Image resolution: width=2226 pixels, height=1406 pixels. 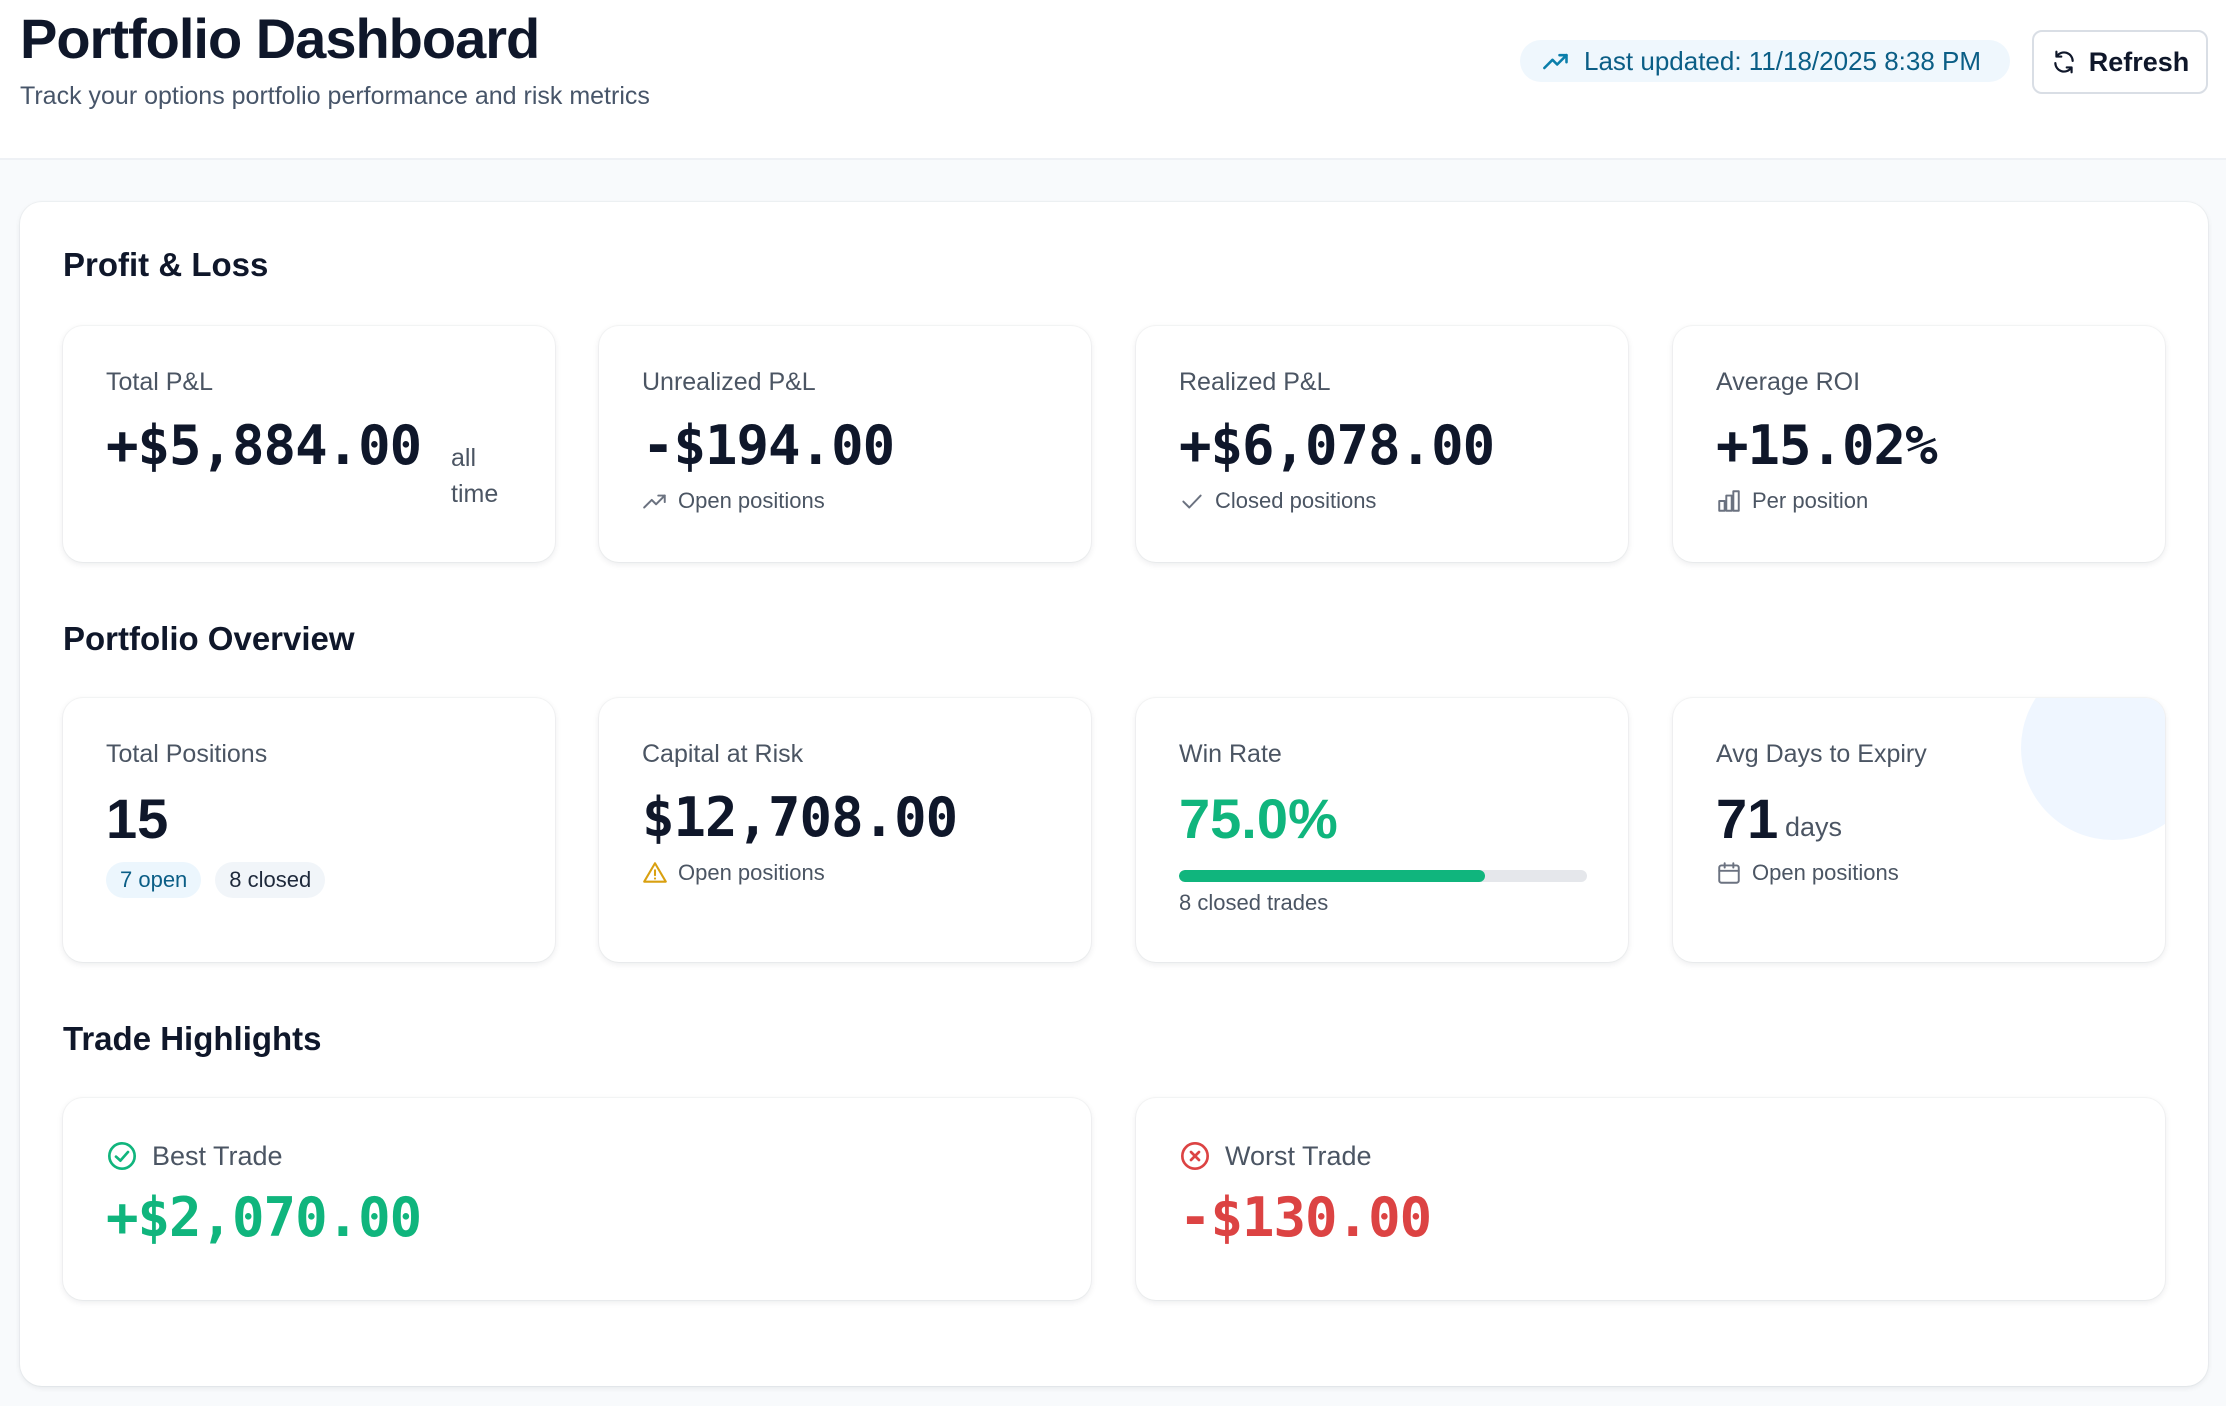 I want to click on avg-days-value: 71, so click(x=1747, y=818).